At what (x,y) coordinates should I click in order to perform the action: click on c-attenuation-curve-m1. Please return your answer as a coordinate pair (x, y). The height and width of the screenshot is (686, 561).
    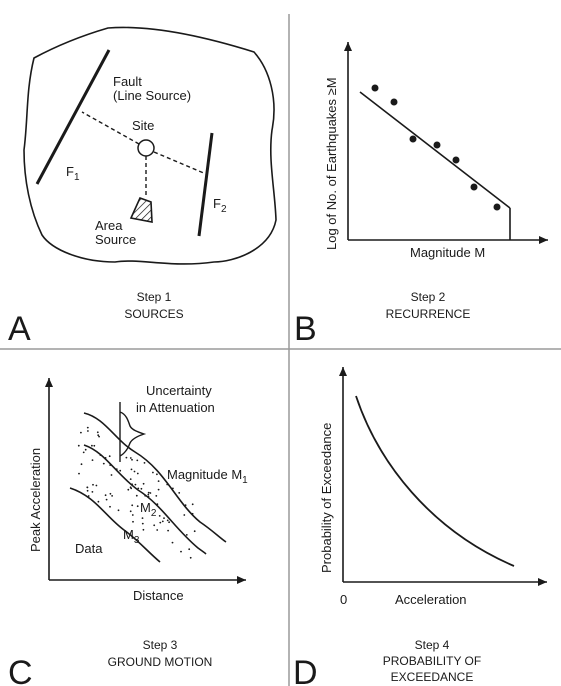
    Looking at the image, I should click on (155, 477).